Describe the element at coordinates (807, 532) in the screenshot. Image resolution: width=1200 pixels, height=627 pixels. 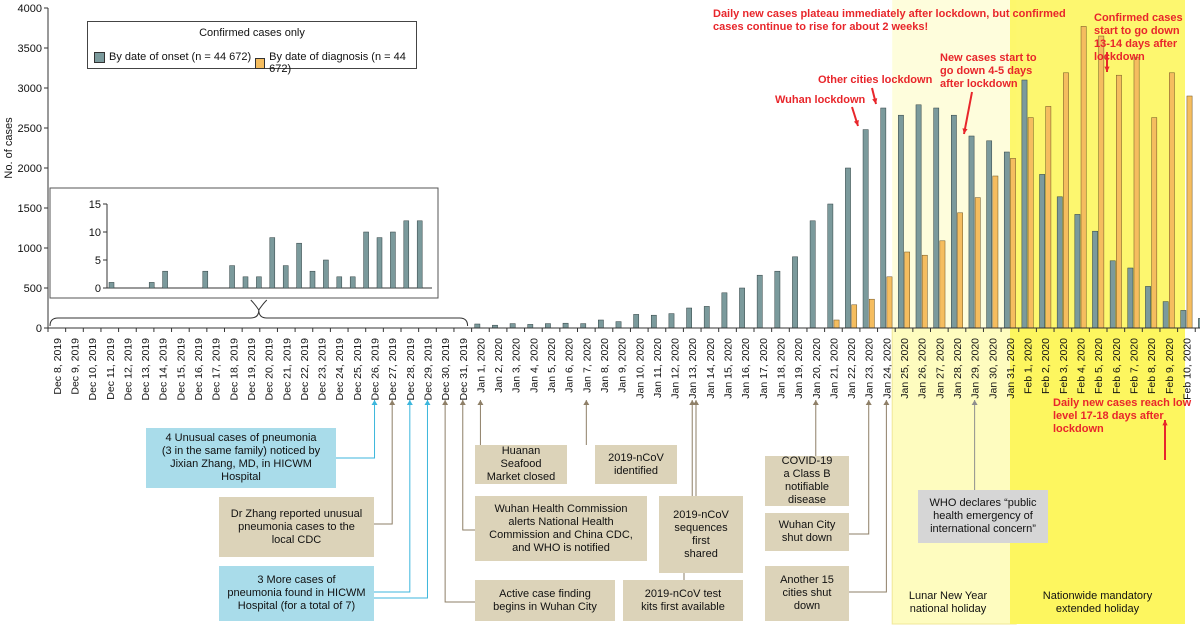
I see `event-wuhan-shutdown: Wuhan City shut down` at that location.